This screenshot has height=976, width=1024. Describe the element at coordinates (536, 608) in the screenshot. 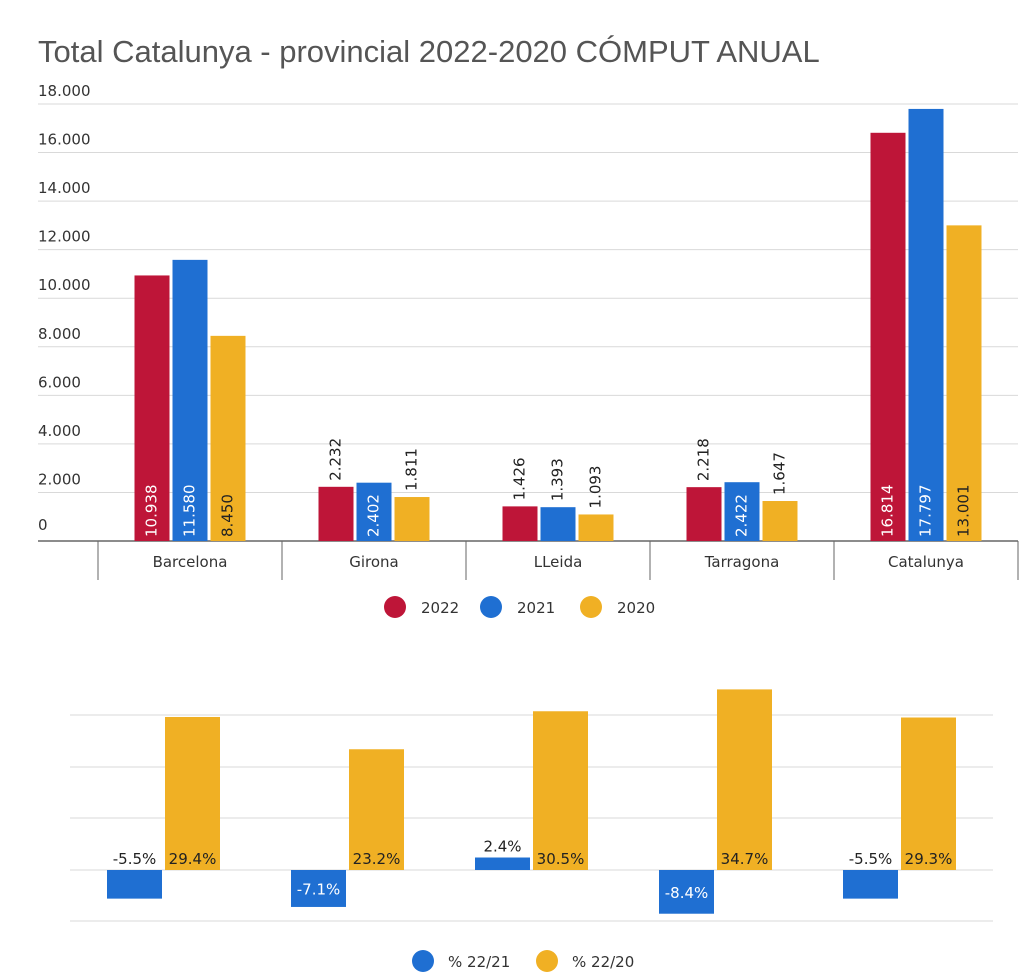

I see `legend-label: 2021` at that location.